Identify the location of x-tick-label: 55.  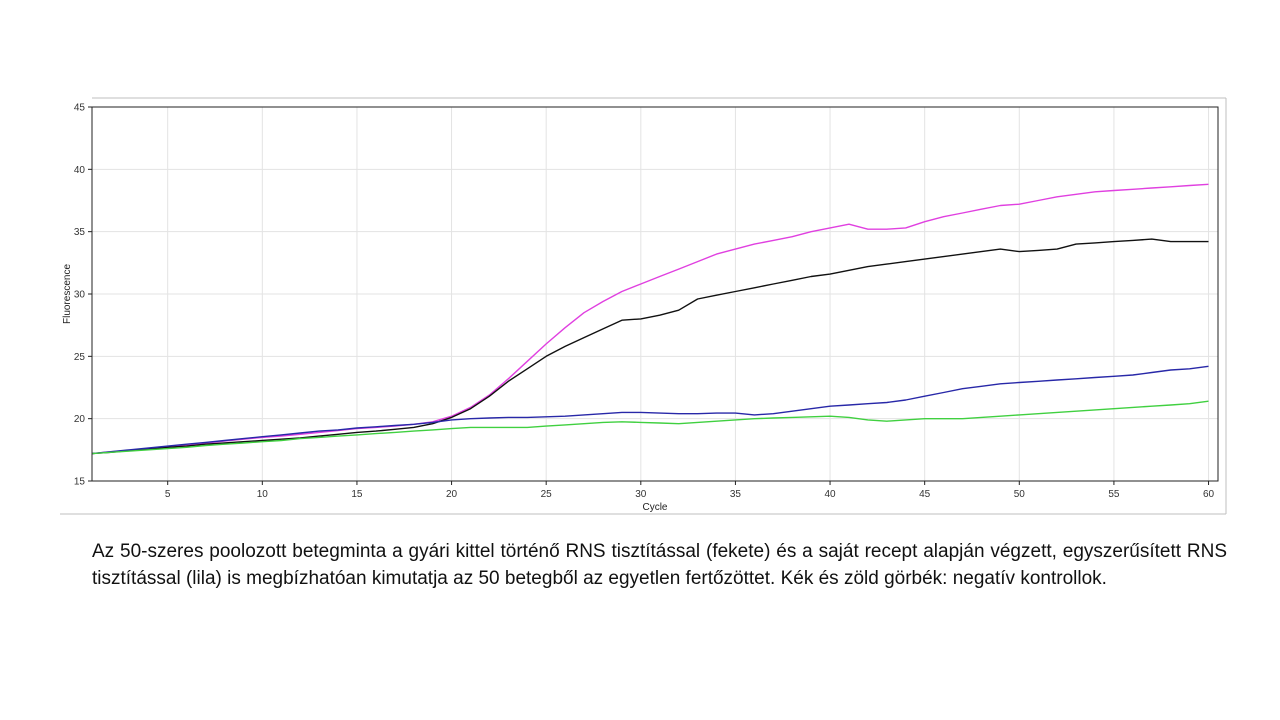
(1114, 494).